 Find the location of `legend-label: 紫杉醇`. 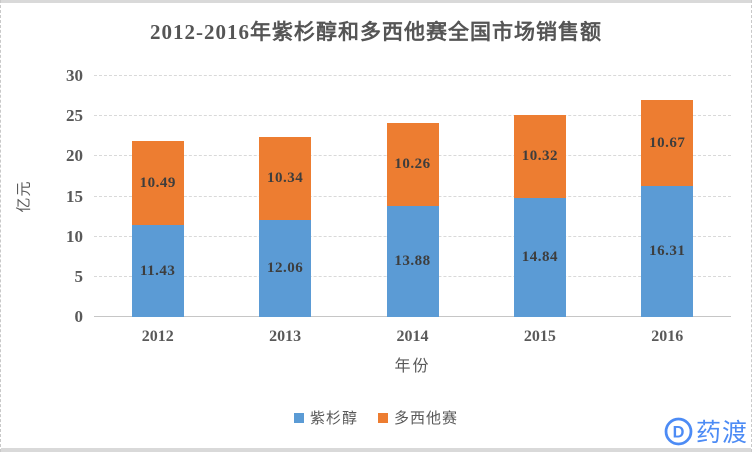

legend-label: 紫杉醇 is located at coordinates (333, 419).